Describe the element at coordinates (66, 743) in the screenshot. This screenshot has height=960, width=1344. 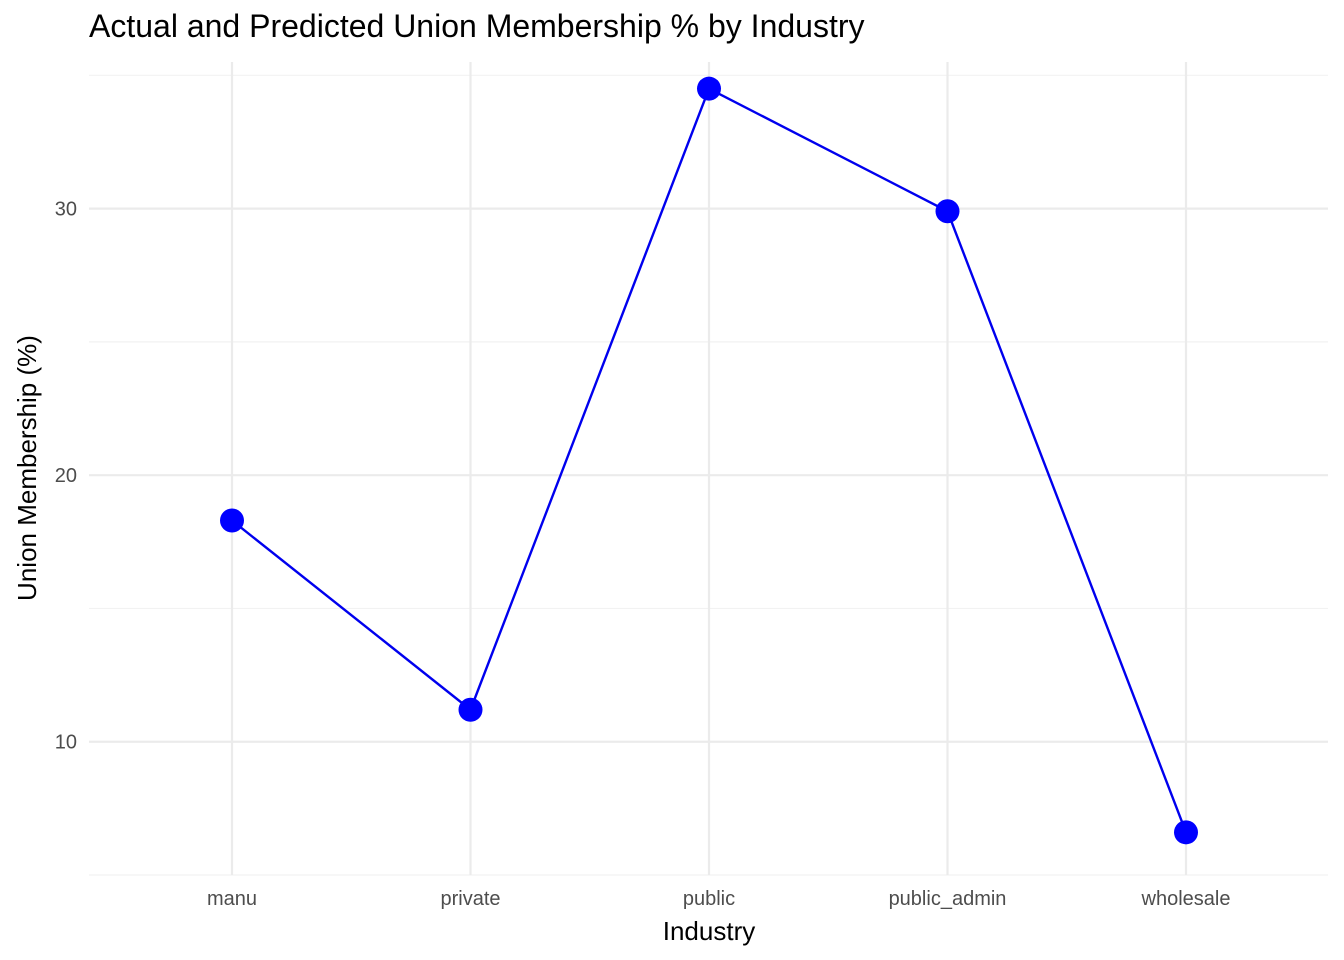
I see `y-tick-label: 10` at that location.